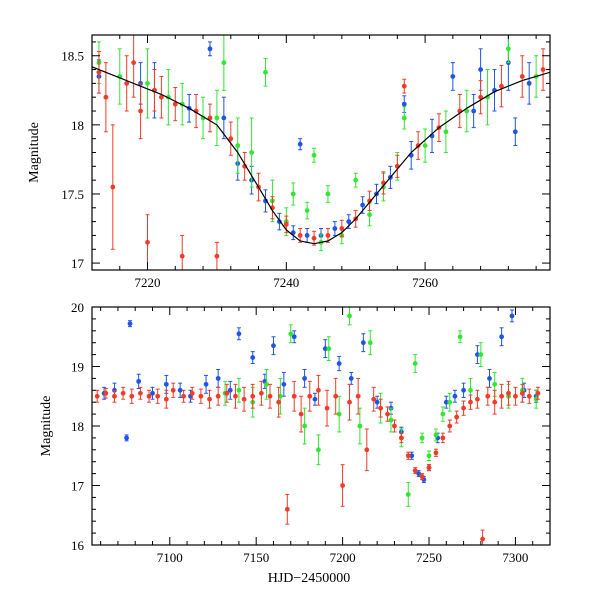 This screenshot has height=600, width=600. What do you see at coordinates (78, 545) in the screenshot?
I see `y-tick-label: 16` at bounding box center [78, 545].